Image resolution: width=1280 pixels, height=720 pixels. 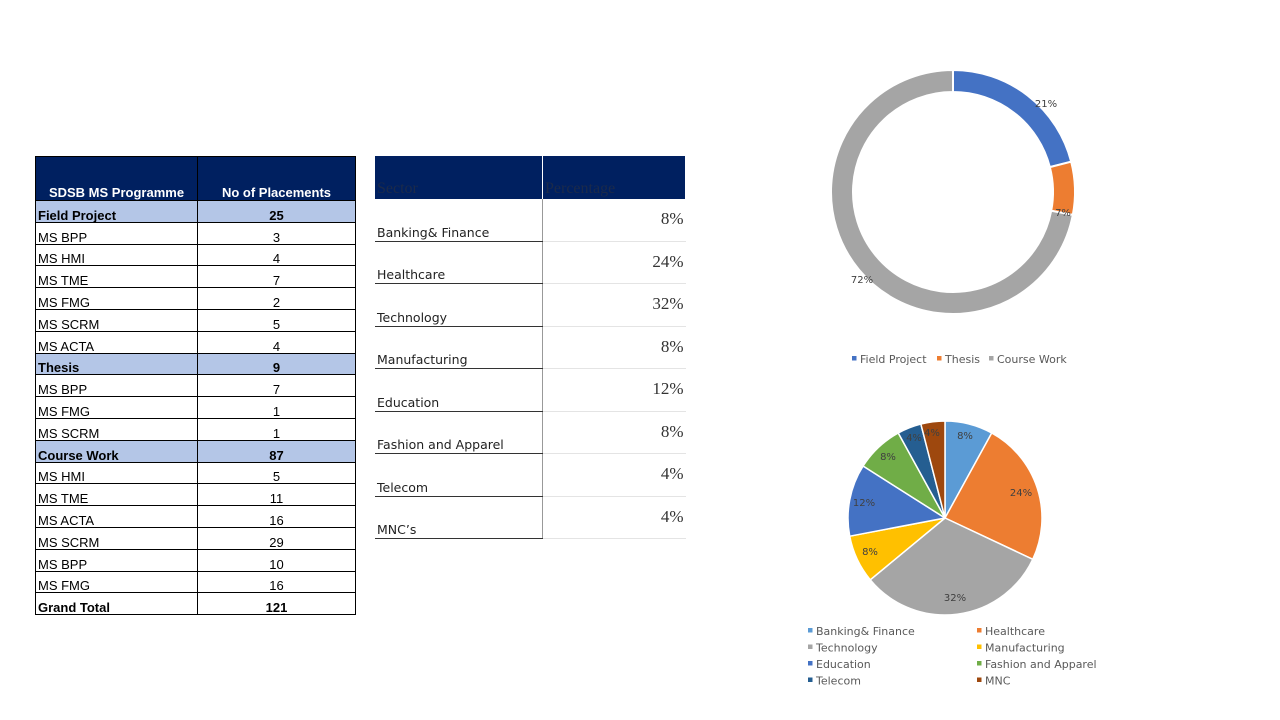 I want to click on table-row: MS HMI 5, so click(x=195, y=473).